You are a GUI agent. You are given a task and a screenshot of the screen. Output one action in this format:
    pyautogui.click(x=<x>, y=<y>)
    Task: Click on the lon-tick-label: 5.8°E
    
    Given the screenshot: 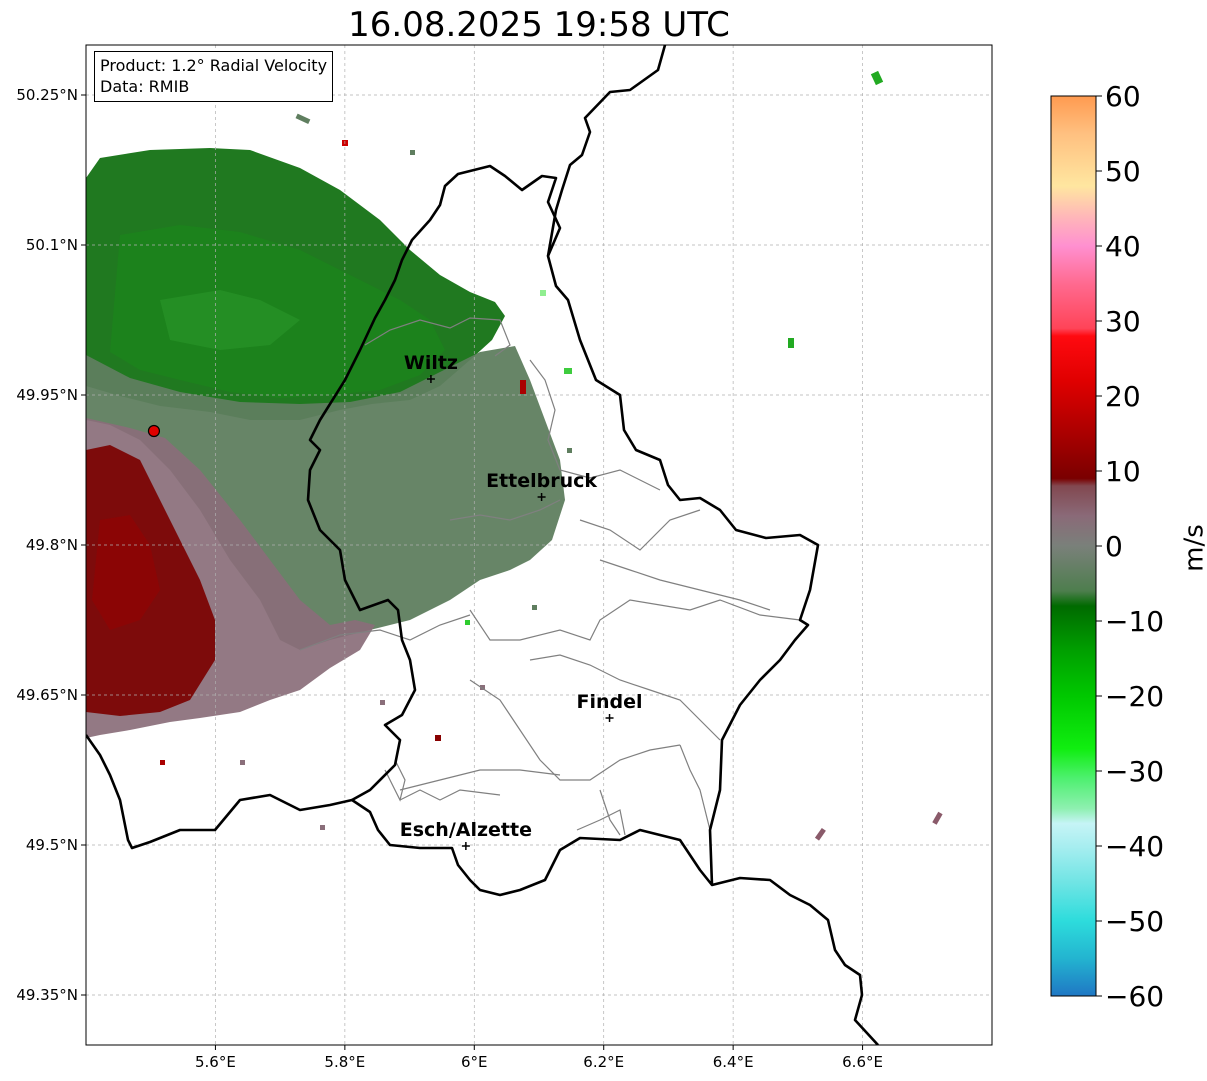 What is the action you would take?
    pyautogui.click(x=344, y=1062)
    